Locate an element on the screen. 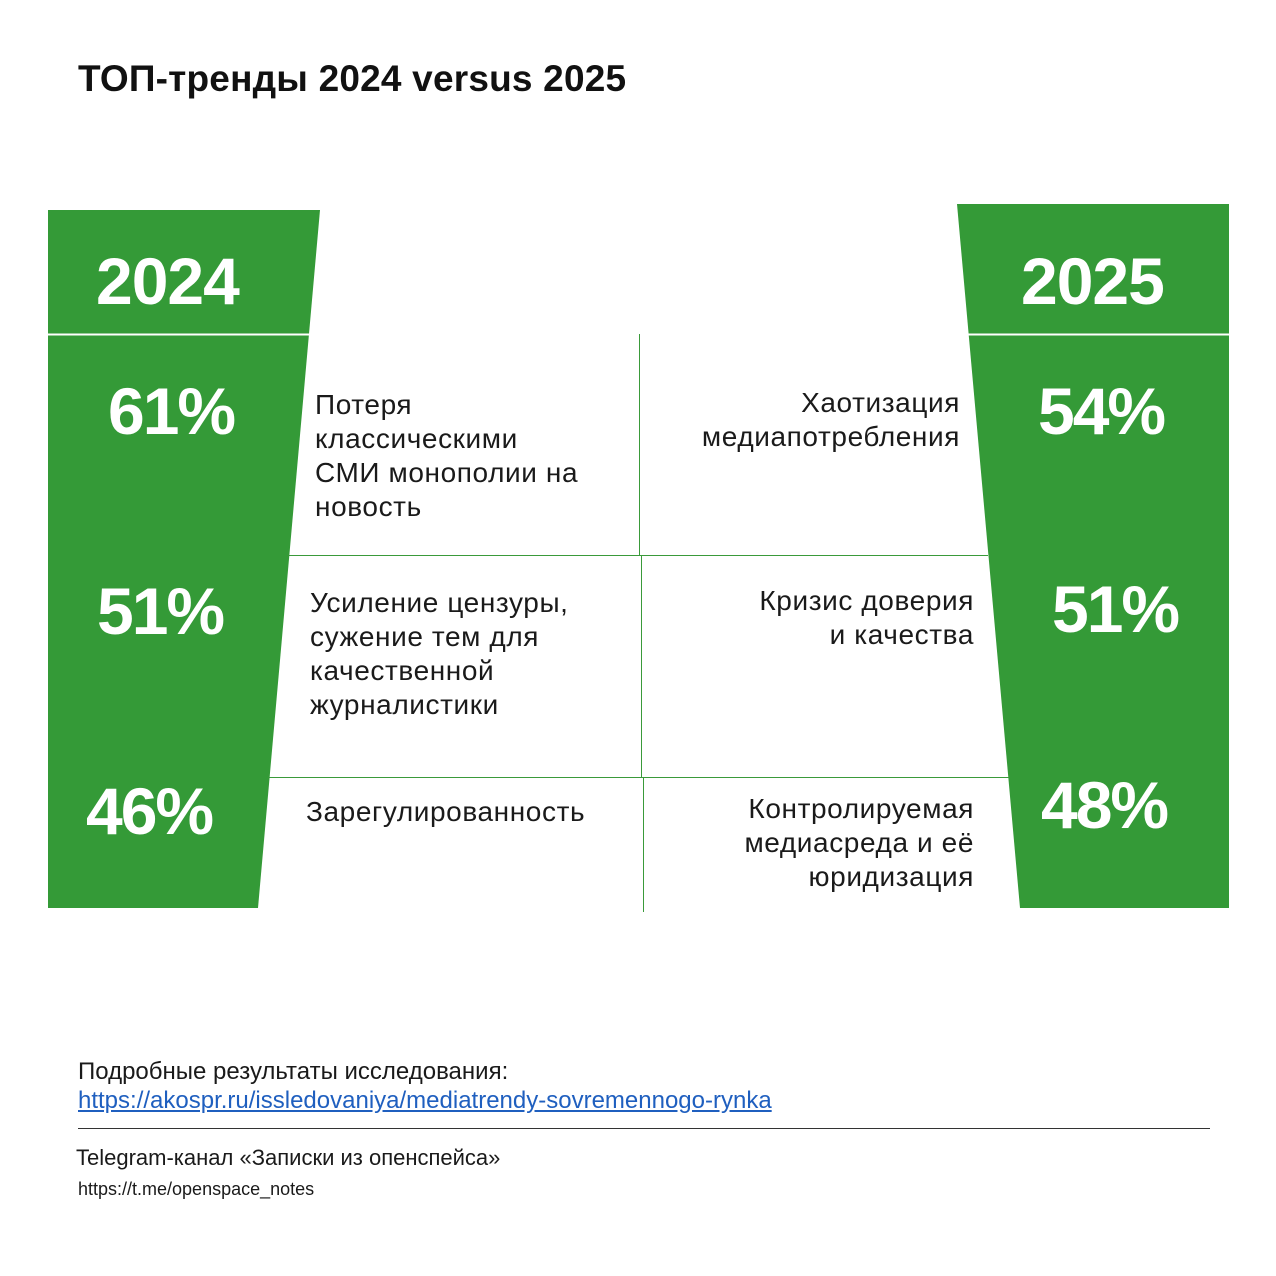  center-divider-bottom is located at coordinates (643, 845).